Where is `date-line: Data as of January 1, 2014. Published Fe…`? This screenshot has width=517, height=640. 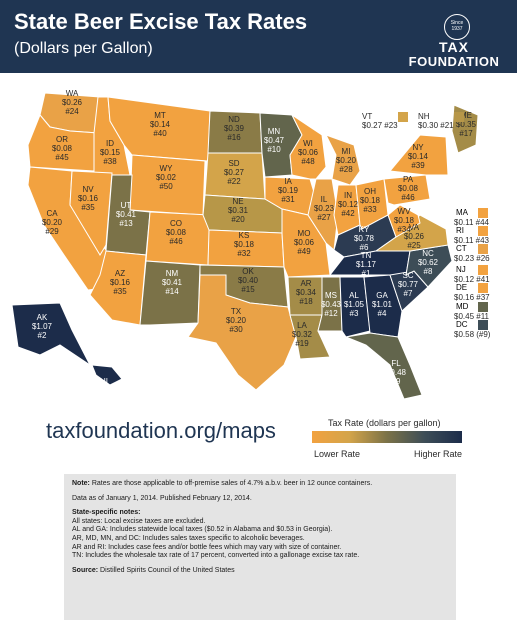
date-line: Data as of January 1, 2014. Published Fe… is located at coordinates (162, 498).